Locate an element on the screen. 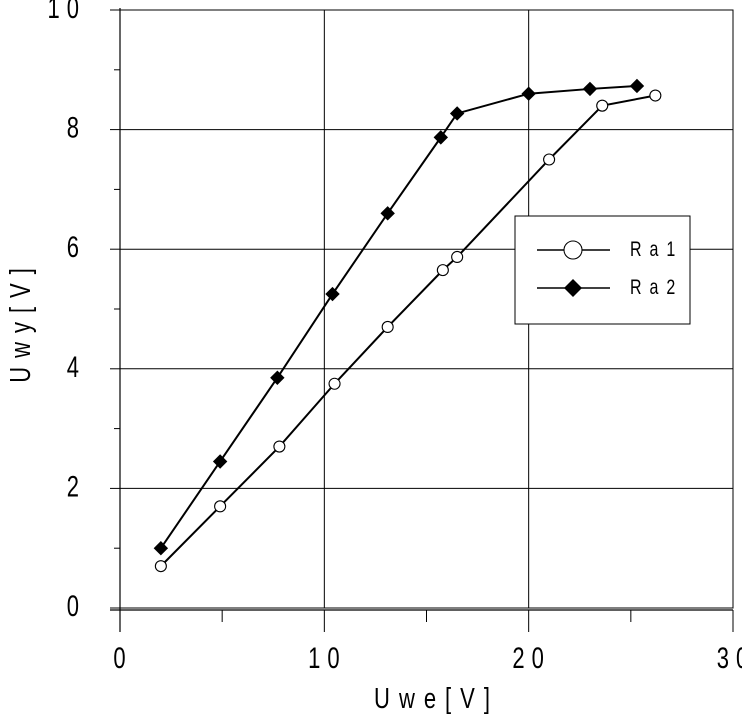 This screenshot has height=719, width=742. y-tick-label: 10 is located at coordinates (67, 12).